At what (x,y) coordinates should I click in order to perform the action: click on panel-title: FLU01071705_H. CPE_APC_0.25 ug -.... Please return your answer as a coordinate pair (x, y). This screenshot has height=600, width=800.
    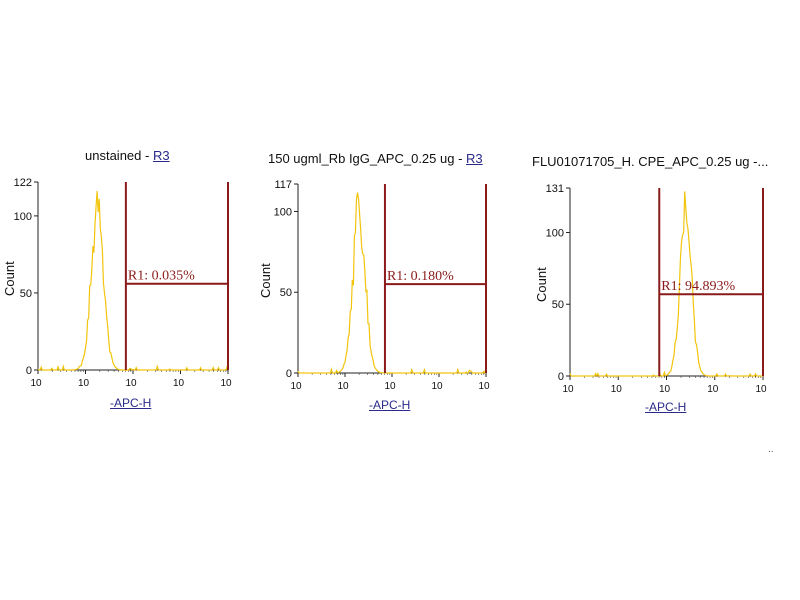
    Looking at the image, I should click on (650, 161).